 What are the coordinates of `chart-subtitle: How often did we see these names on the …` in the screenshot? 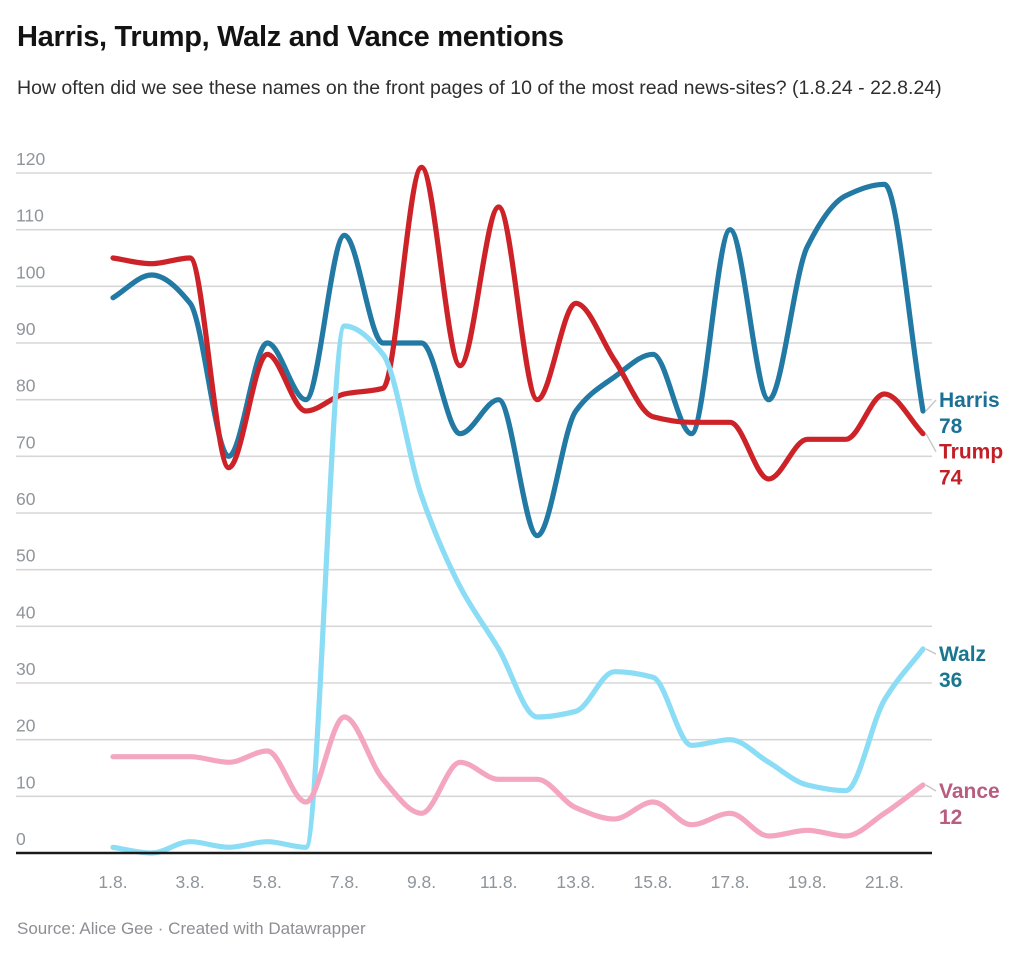 It's located at (479, 88).